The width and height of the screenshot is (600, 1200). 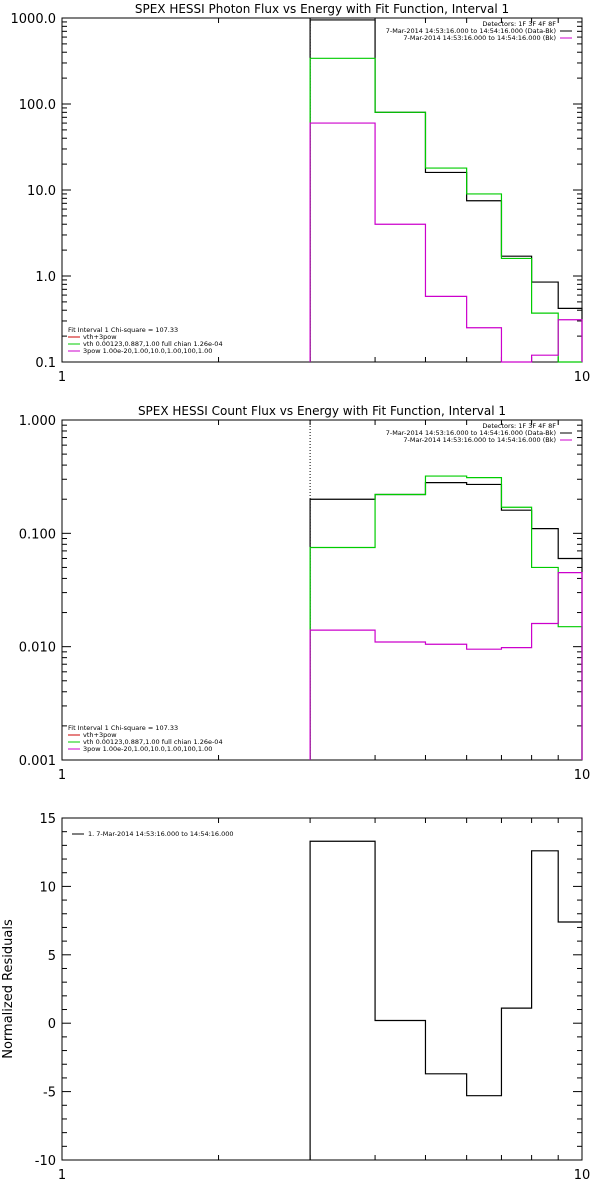 What do you see at coordinates (52, 1024) in the screenshot?
I see `y-tick-label: 0` at bounding box center [52, 1024].